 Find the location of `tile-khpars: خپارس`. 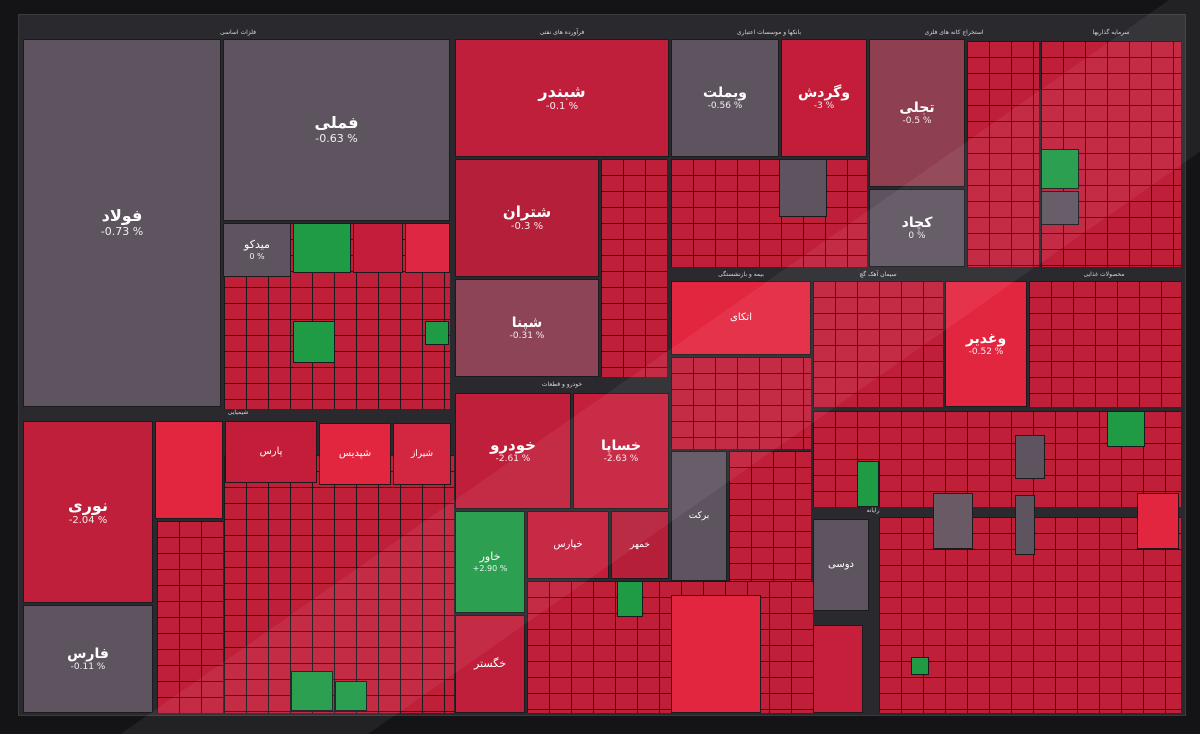

tile-khpars: خپارس is located at coordinates (568, 545).